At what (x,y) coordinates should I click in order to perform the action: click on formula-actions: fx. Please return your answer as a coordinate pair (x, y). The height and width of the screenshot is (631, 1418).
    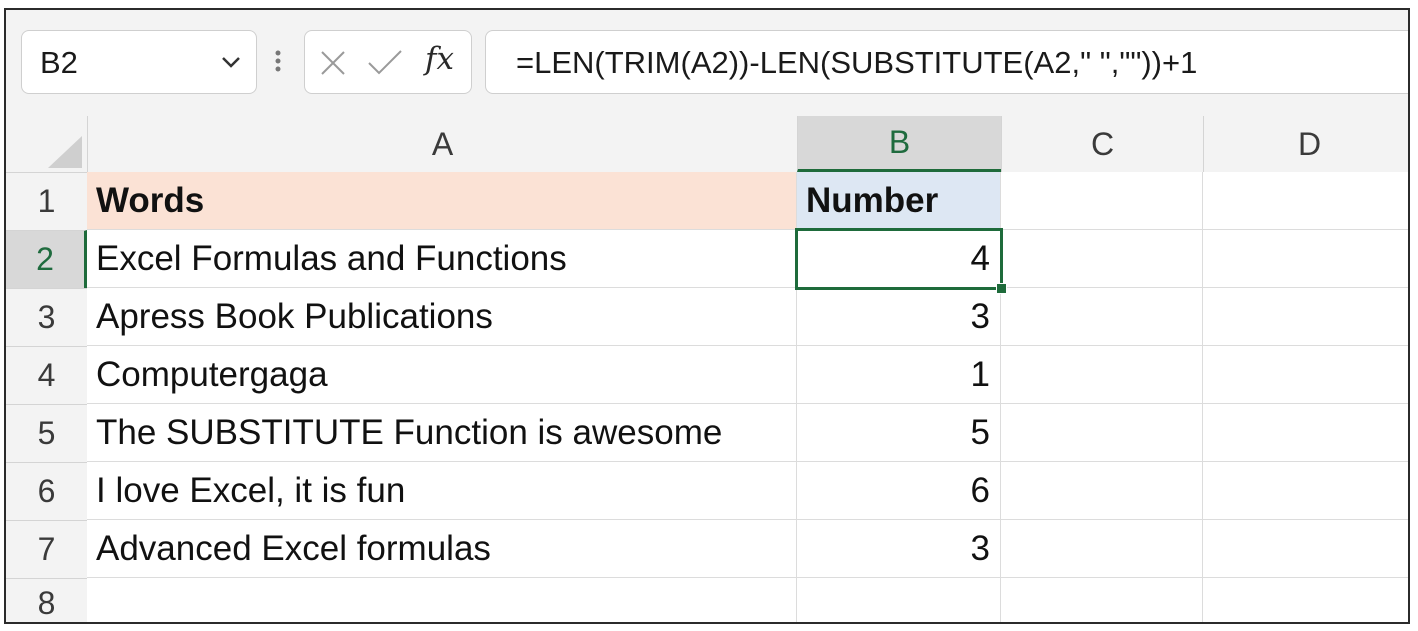
    Looking at the image, I should click on (388, 62).